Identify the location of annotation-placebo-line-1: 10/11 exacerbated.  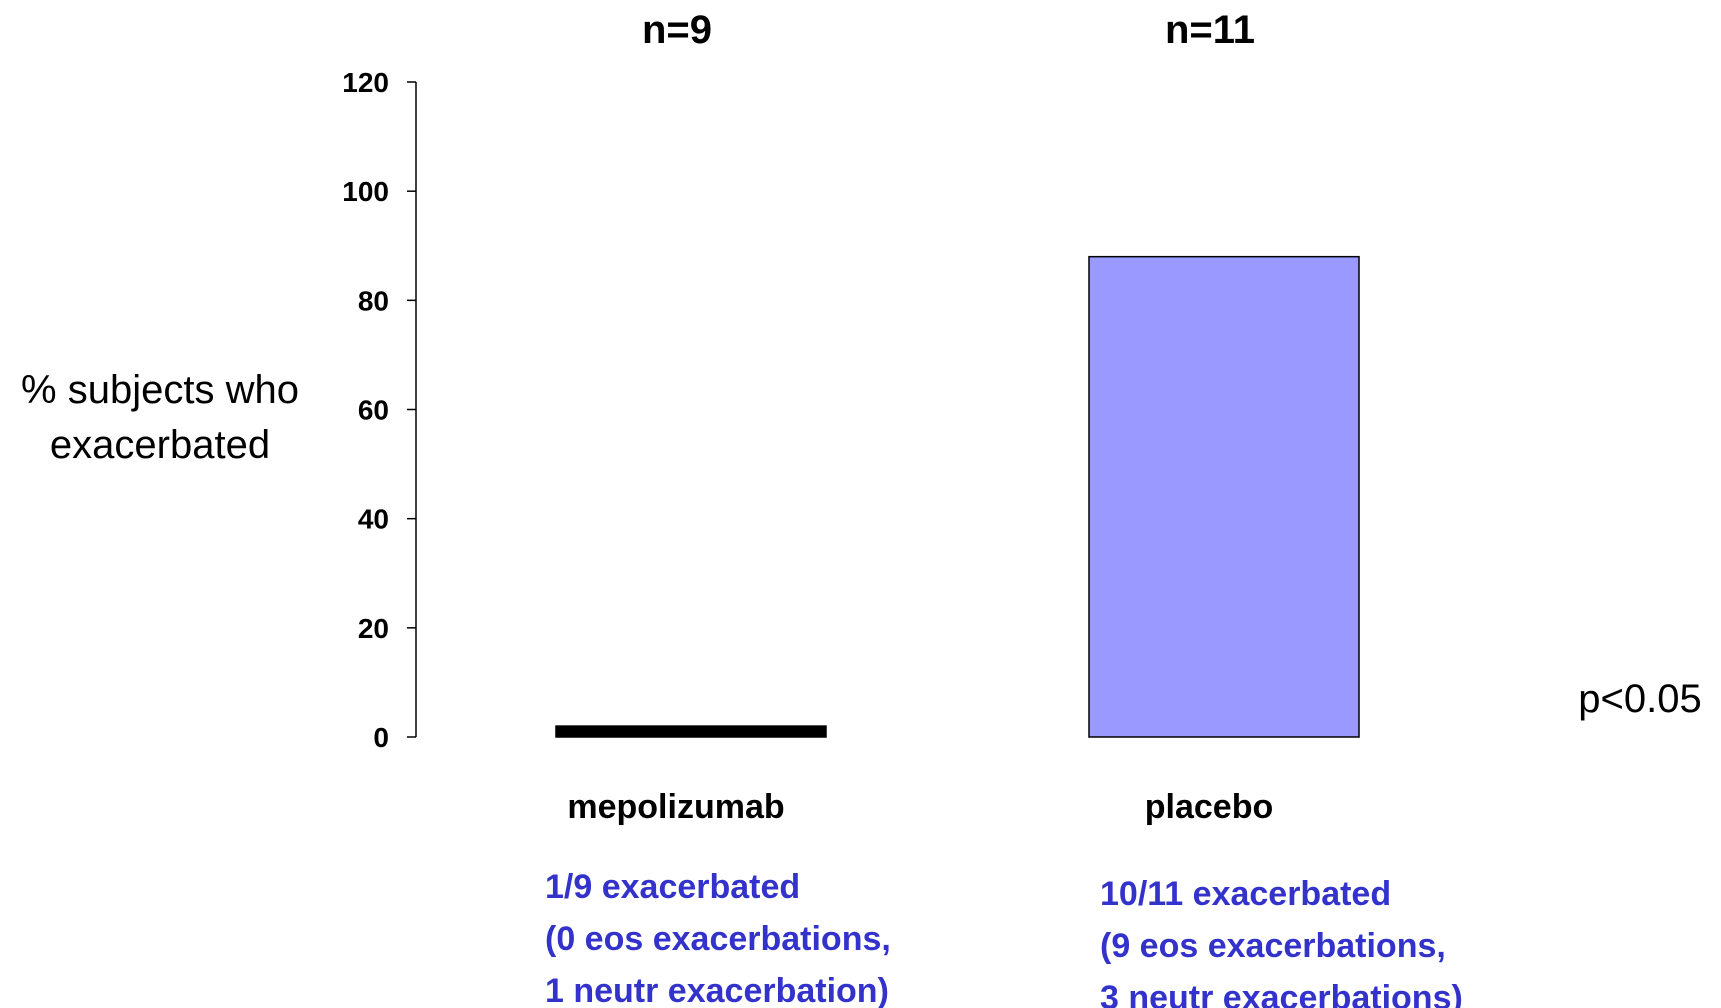
(1245, 894).